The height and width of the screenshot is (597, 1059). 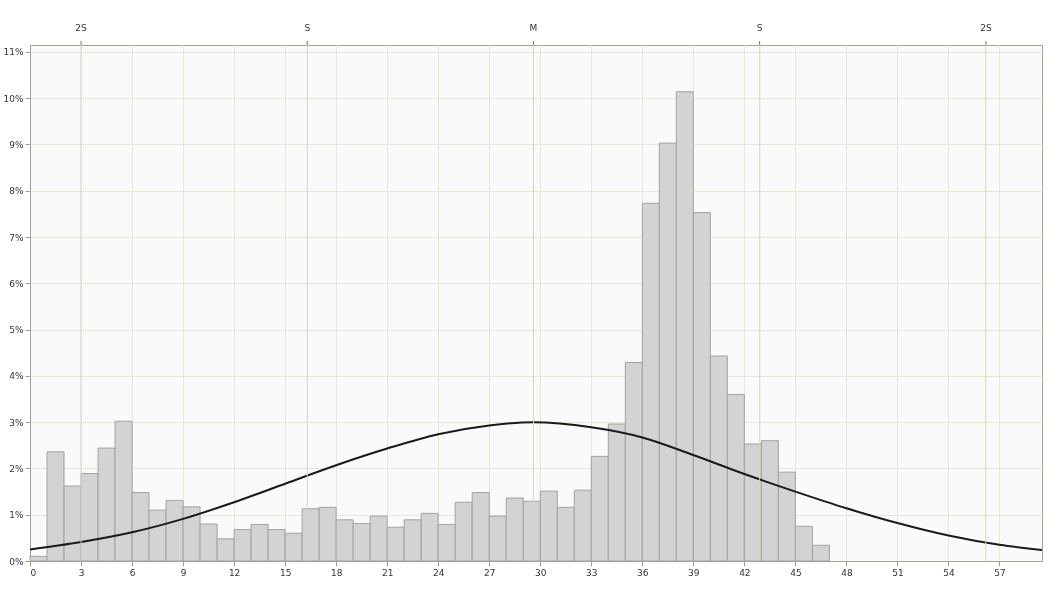 I want to click on x-tick-label: 39, so click(x=694, y=572).